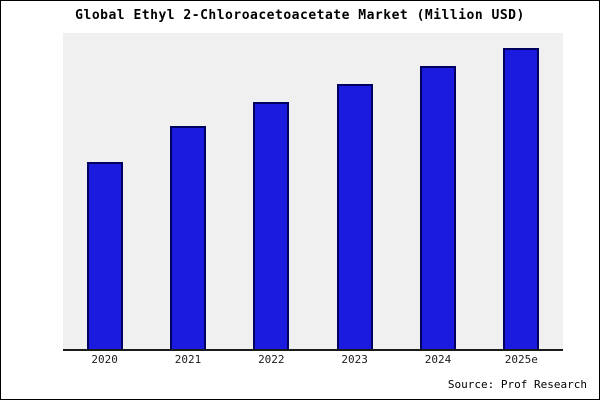 Image resolution: width=600 pixels, height=400 pixels. Describe the element at coordinates (104, 359) in the screenshot. I see `x-tick-label: 2020` at that location.